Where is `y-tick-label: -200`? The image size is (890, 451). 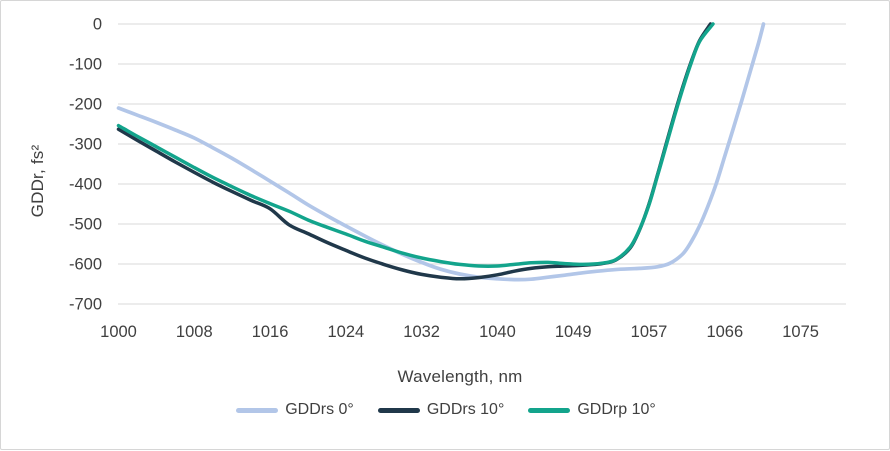 y-tick-label: -200 is located at coordinates (85, 105).